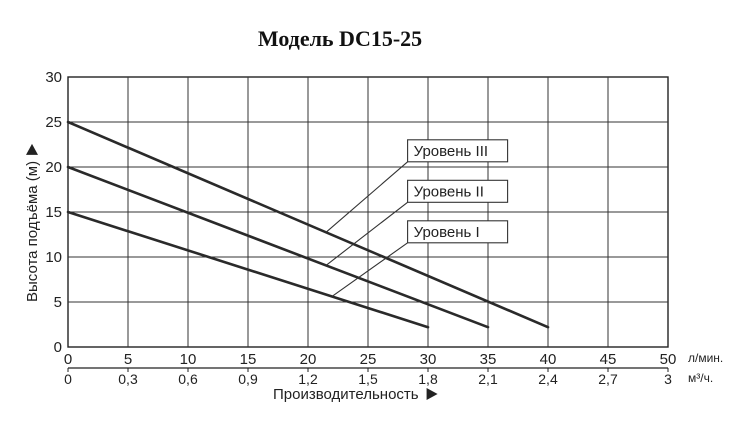  What do you see at coordinates (128, 359) in the screenshot?
I see `x-tick-label: 5` at bounding box center [128, 359].